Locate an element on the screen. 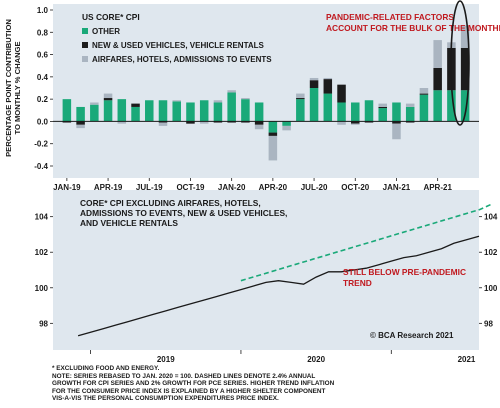 The width and height of the screenshot is (500, 408). top-x-tick-label: JAN-21 is located at coordinates (397, 187).